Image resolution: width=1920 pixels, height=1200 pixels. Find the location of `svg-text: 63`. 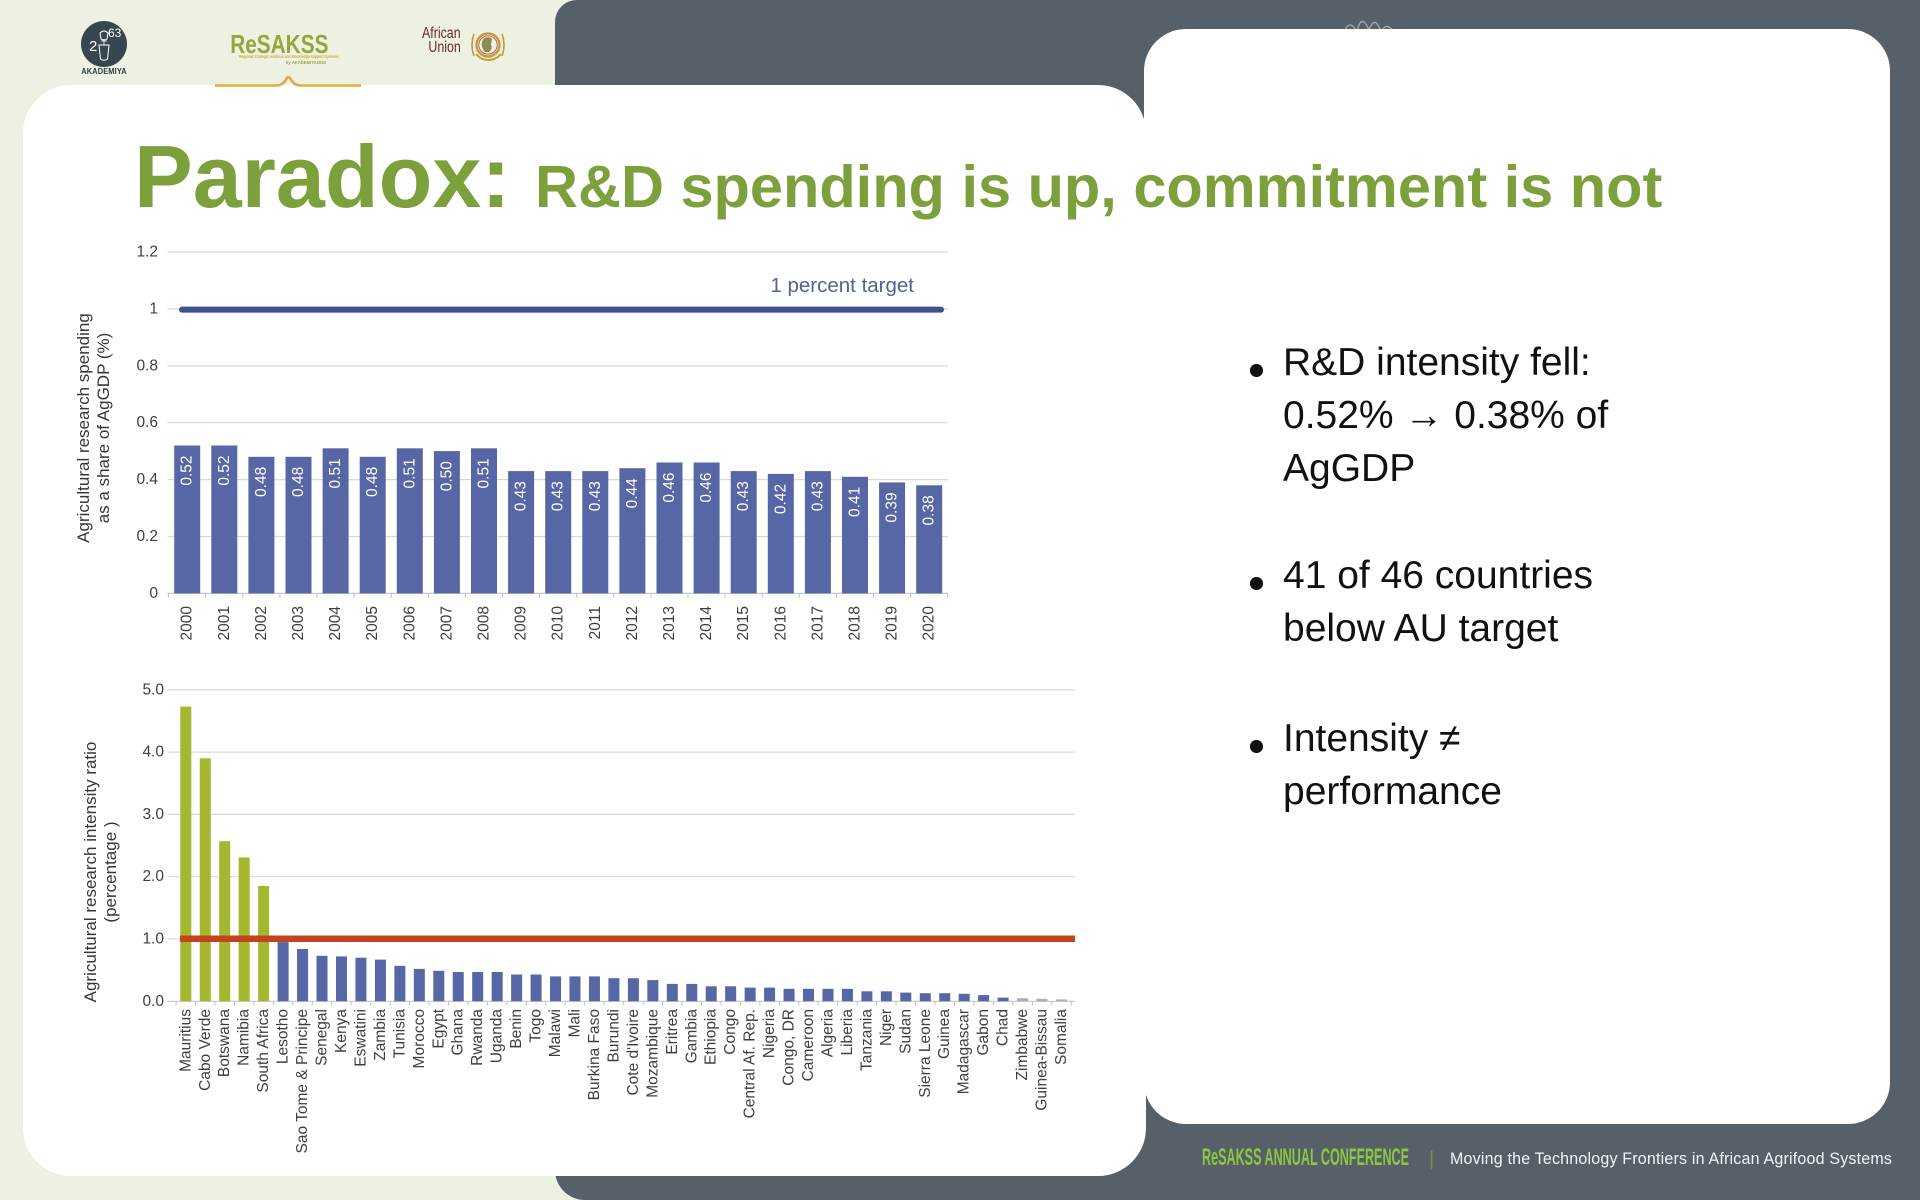

svg-text: 63 is located at coordinates (115, 33).